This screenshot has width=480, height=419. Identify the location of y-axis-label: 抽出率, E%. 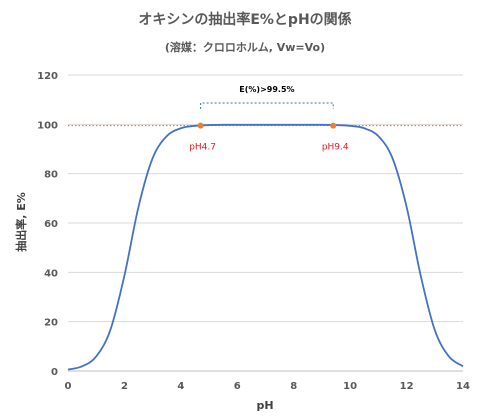
(21, 222).